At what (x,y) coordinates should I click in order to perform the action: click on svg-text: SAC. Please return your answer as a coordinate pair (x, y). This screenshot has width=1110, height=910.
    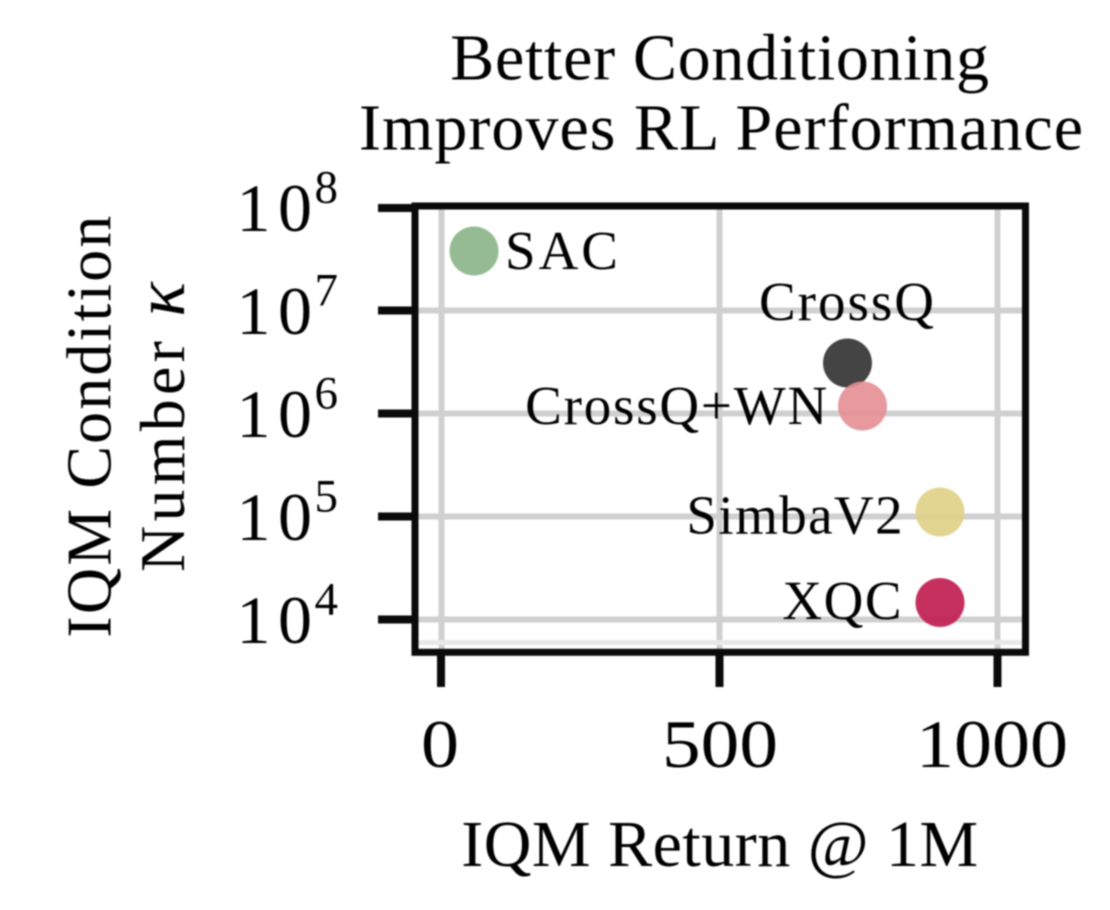
    Looking at the image, I should click on (563, 250).